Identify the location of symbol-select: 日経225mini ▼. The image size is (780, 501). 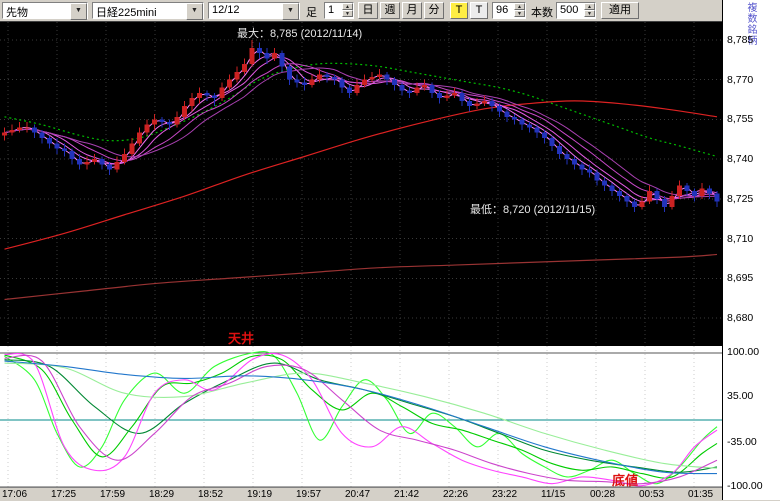
(148, 11).